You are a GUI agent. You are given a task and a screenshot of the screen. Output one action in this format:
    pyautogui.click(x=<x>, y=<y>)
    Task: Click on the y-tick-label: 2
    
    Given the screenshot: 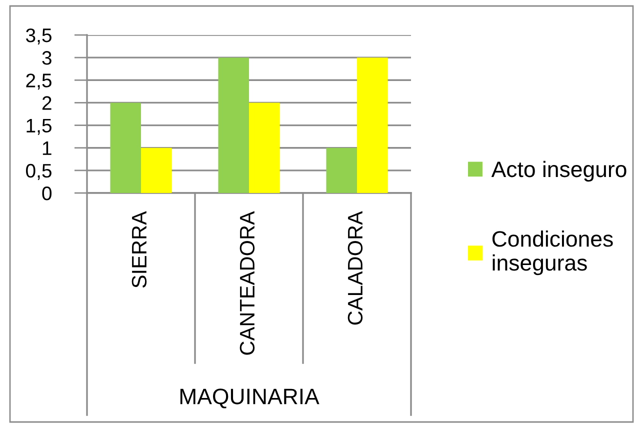 What is the action you would take?
    pyautogui.click(x=47, y=103)
    